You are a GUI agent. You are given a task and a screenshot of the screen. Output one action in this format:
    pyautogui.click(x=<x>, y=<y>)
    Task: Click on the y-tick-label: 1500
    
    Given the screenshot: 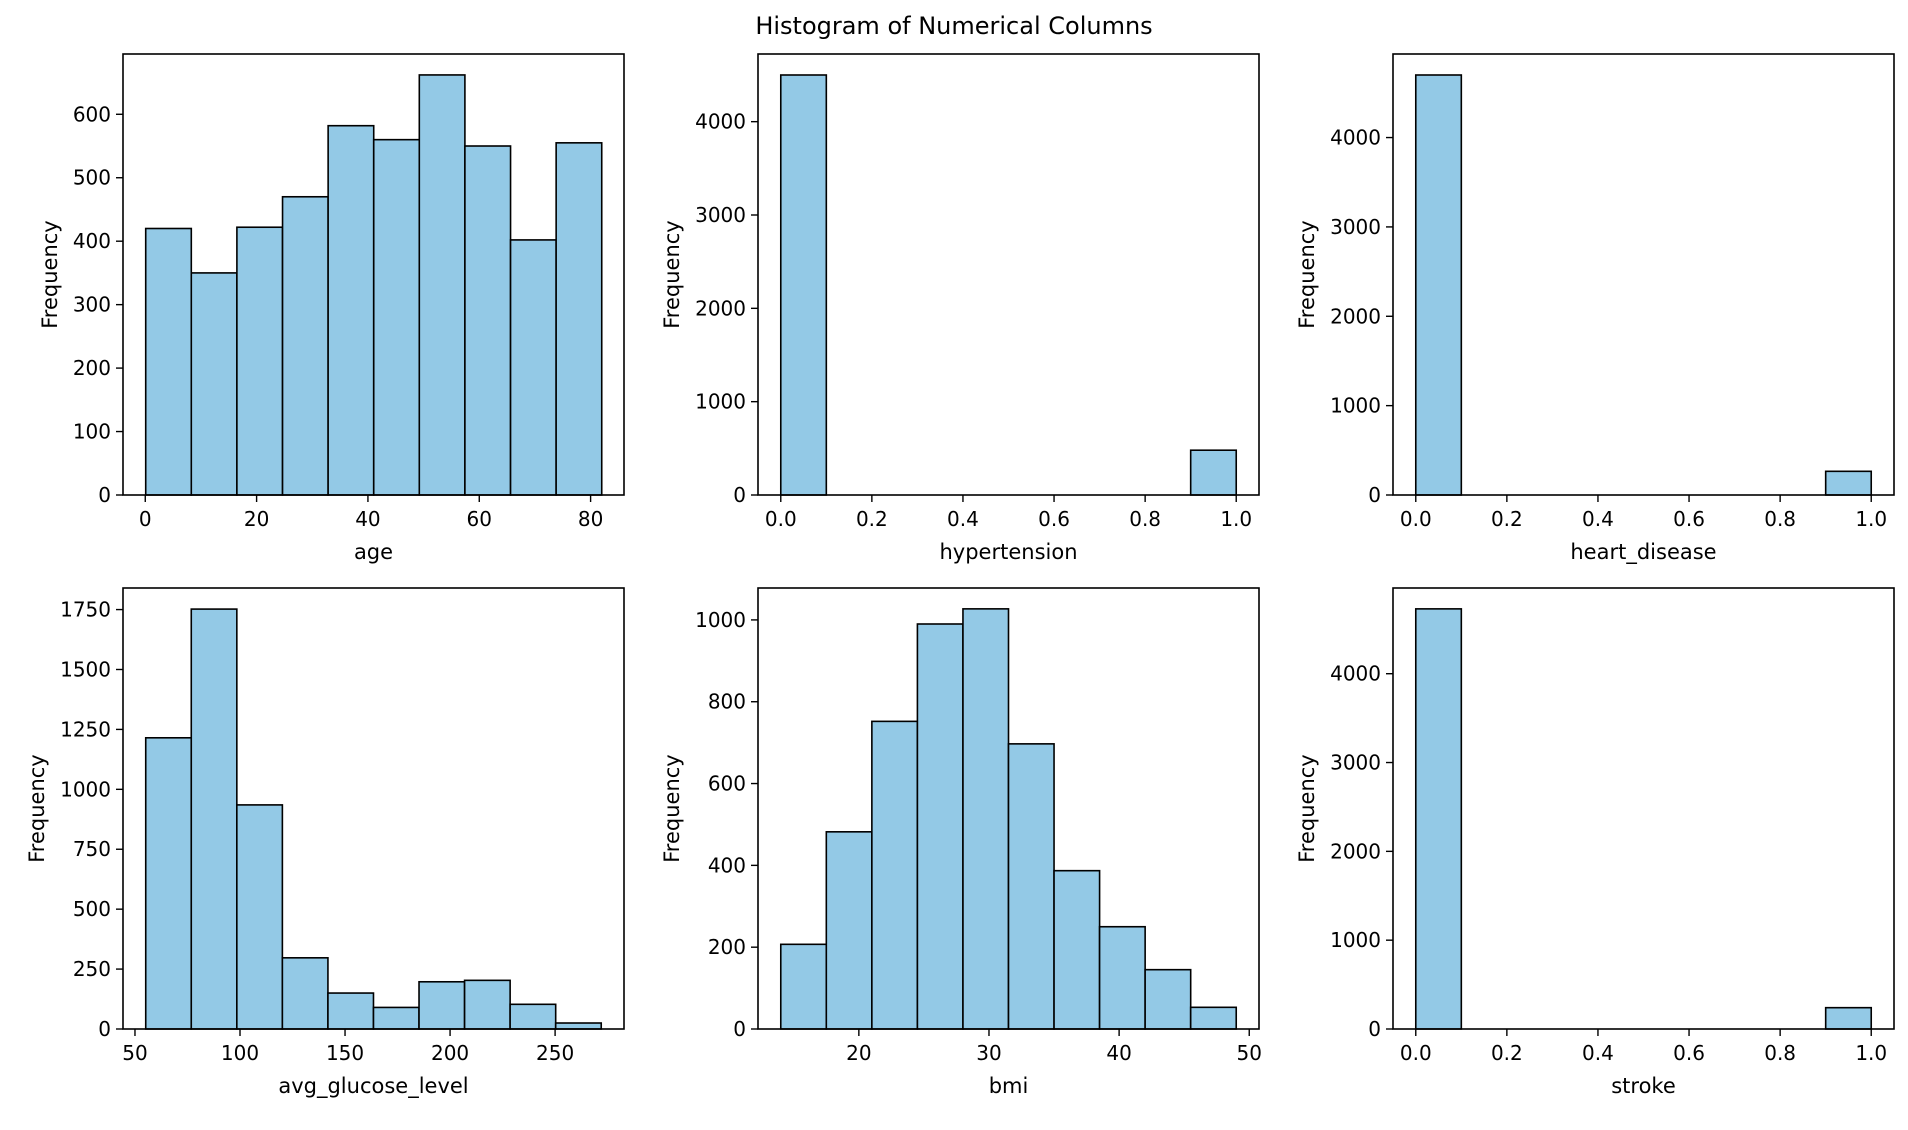 What is the action you would take?
    pyautogui.click(x=85, y=669)
    